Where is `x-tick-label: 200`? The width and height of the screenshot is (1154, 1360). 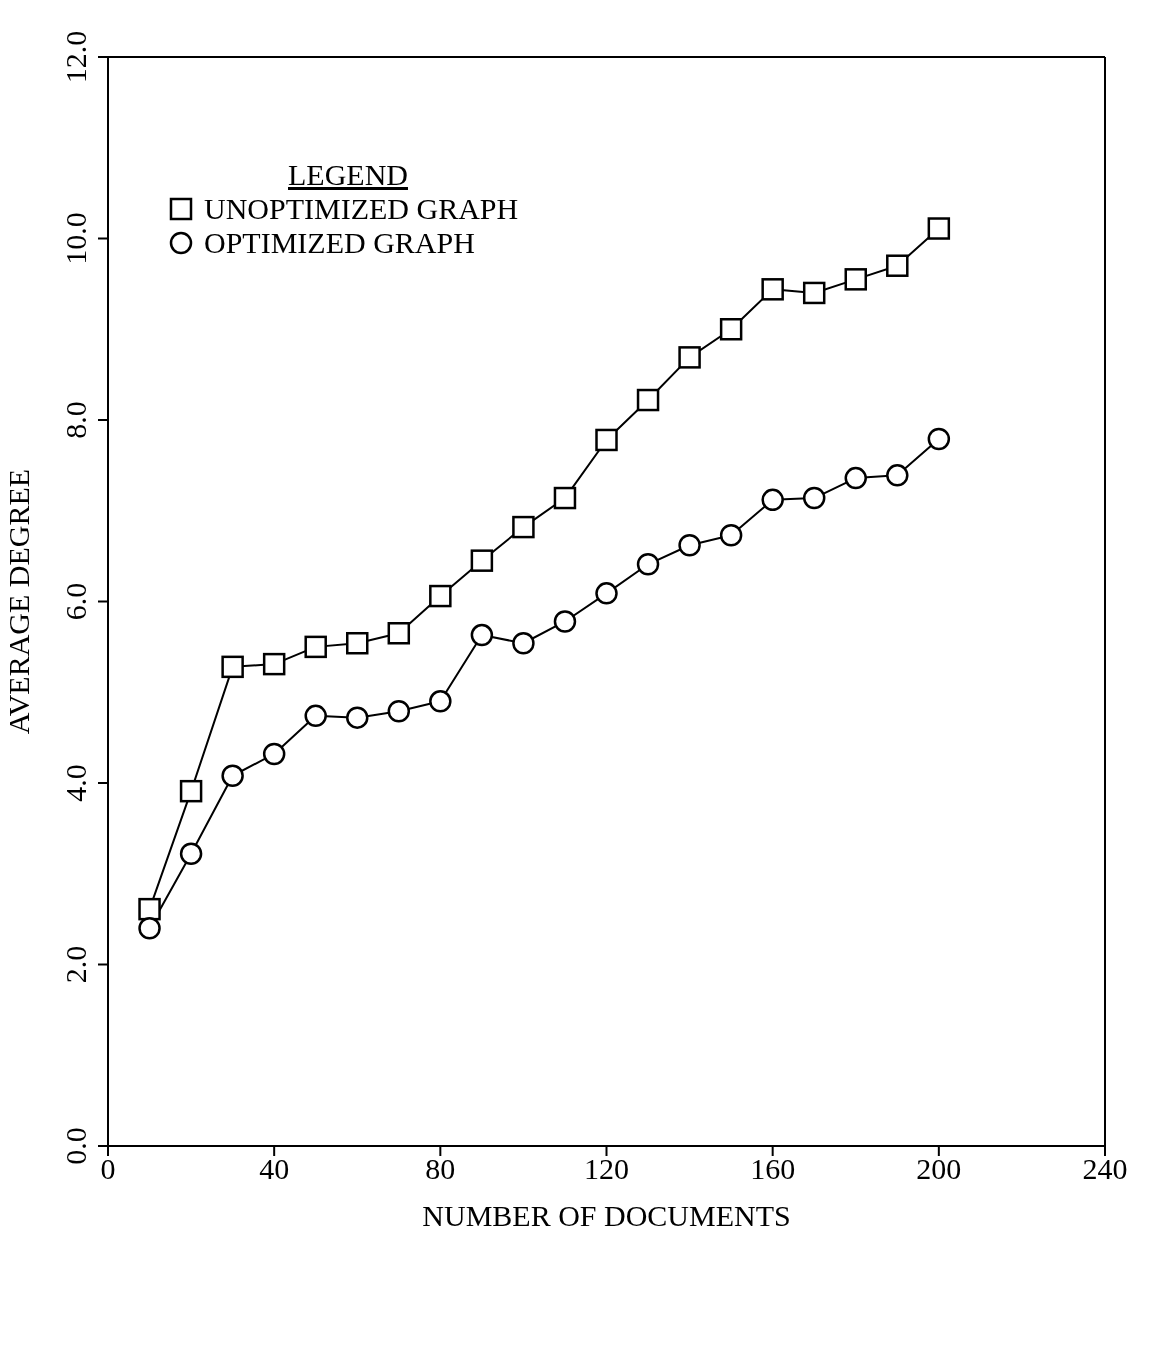
x-tick-label: 200 is located at coordinates (939, 1169).